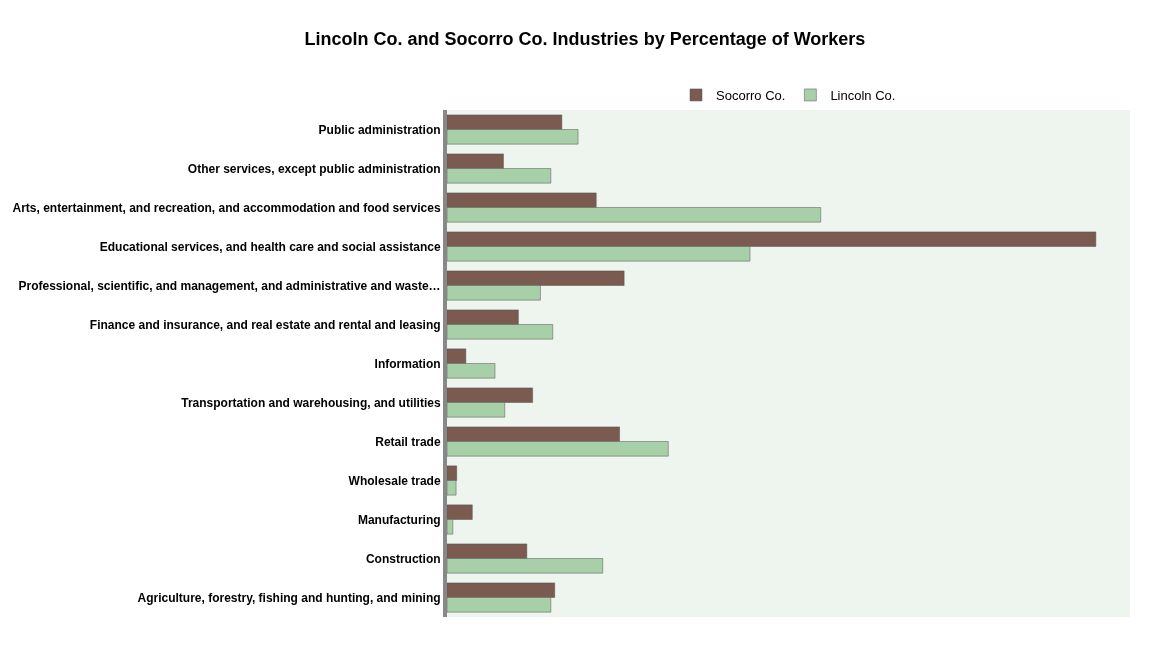 Image resolution: width=1170 pixels, height=647 pixels. I want to click on y-tick-label: Other services, except public administration, so click(314, 168).